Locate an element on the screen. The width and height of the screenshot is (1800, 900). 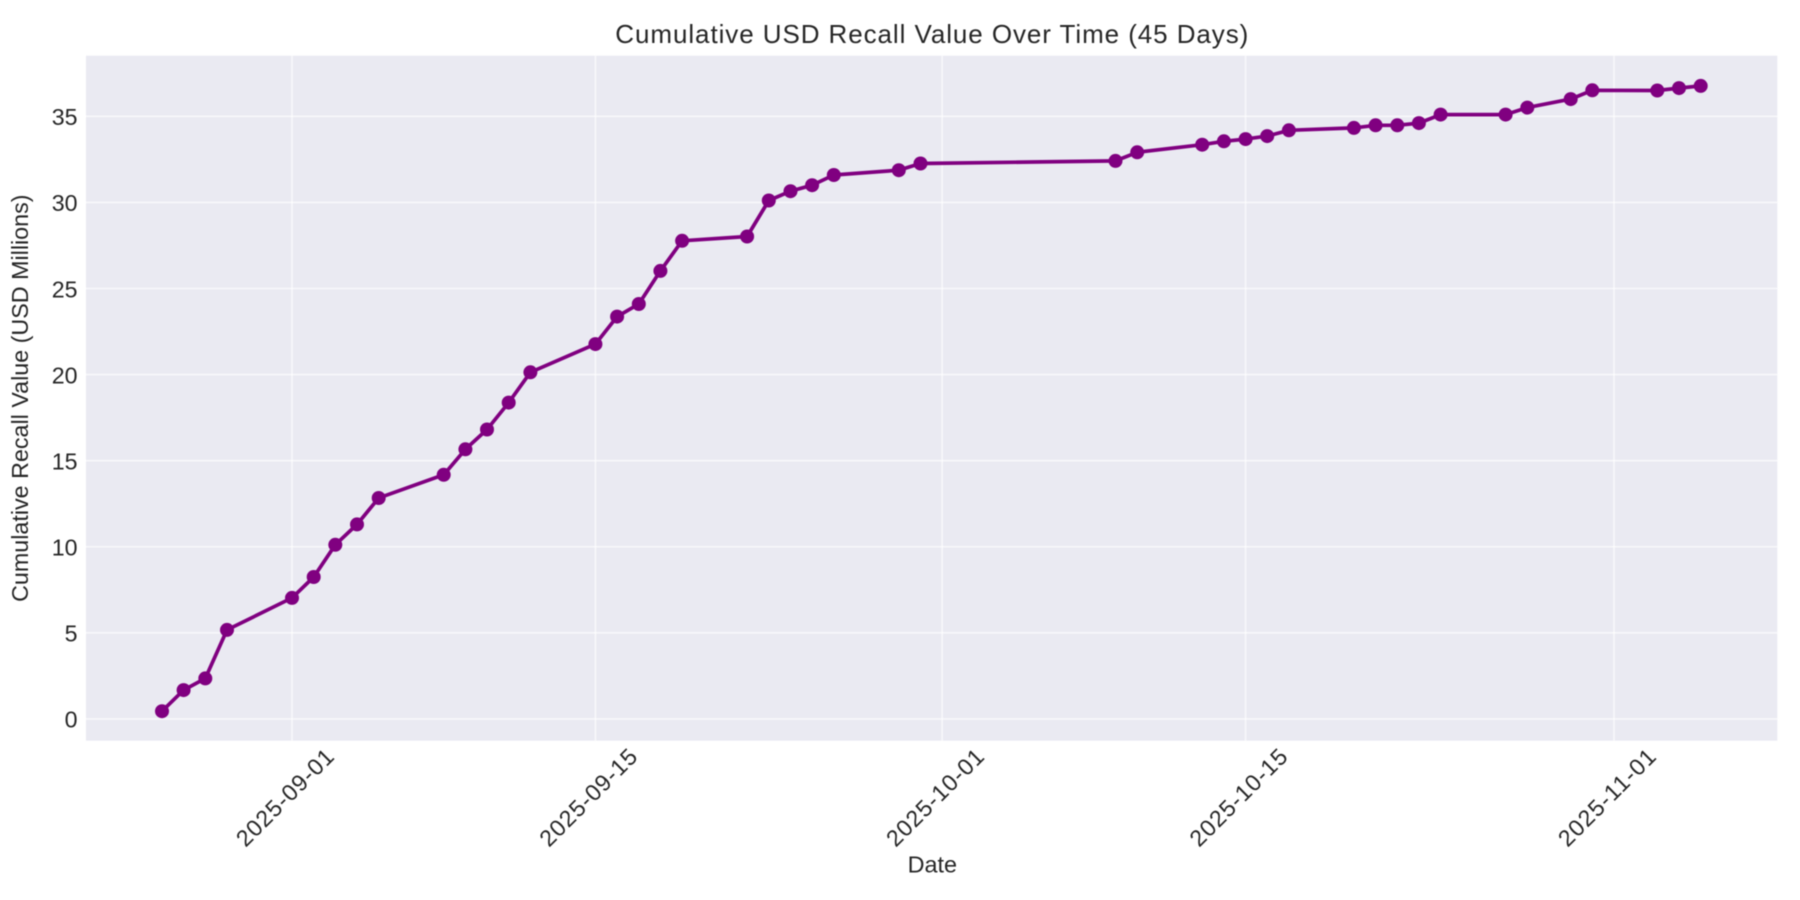
svg-text: 20 is located at coordinates (65, 375).